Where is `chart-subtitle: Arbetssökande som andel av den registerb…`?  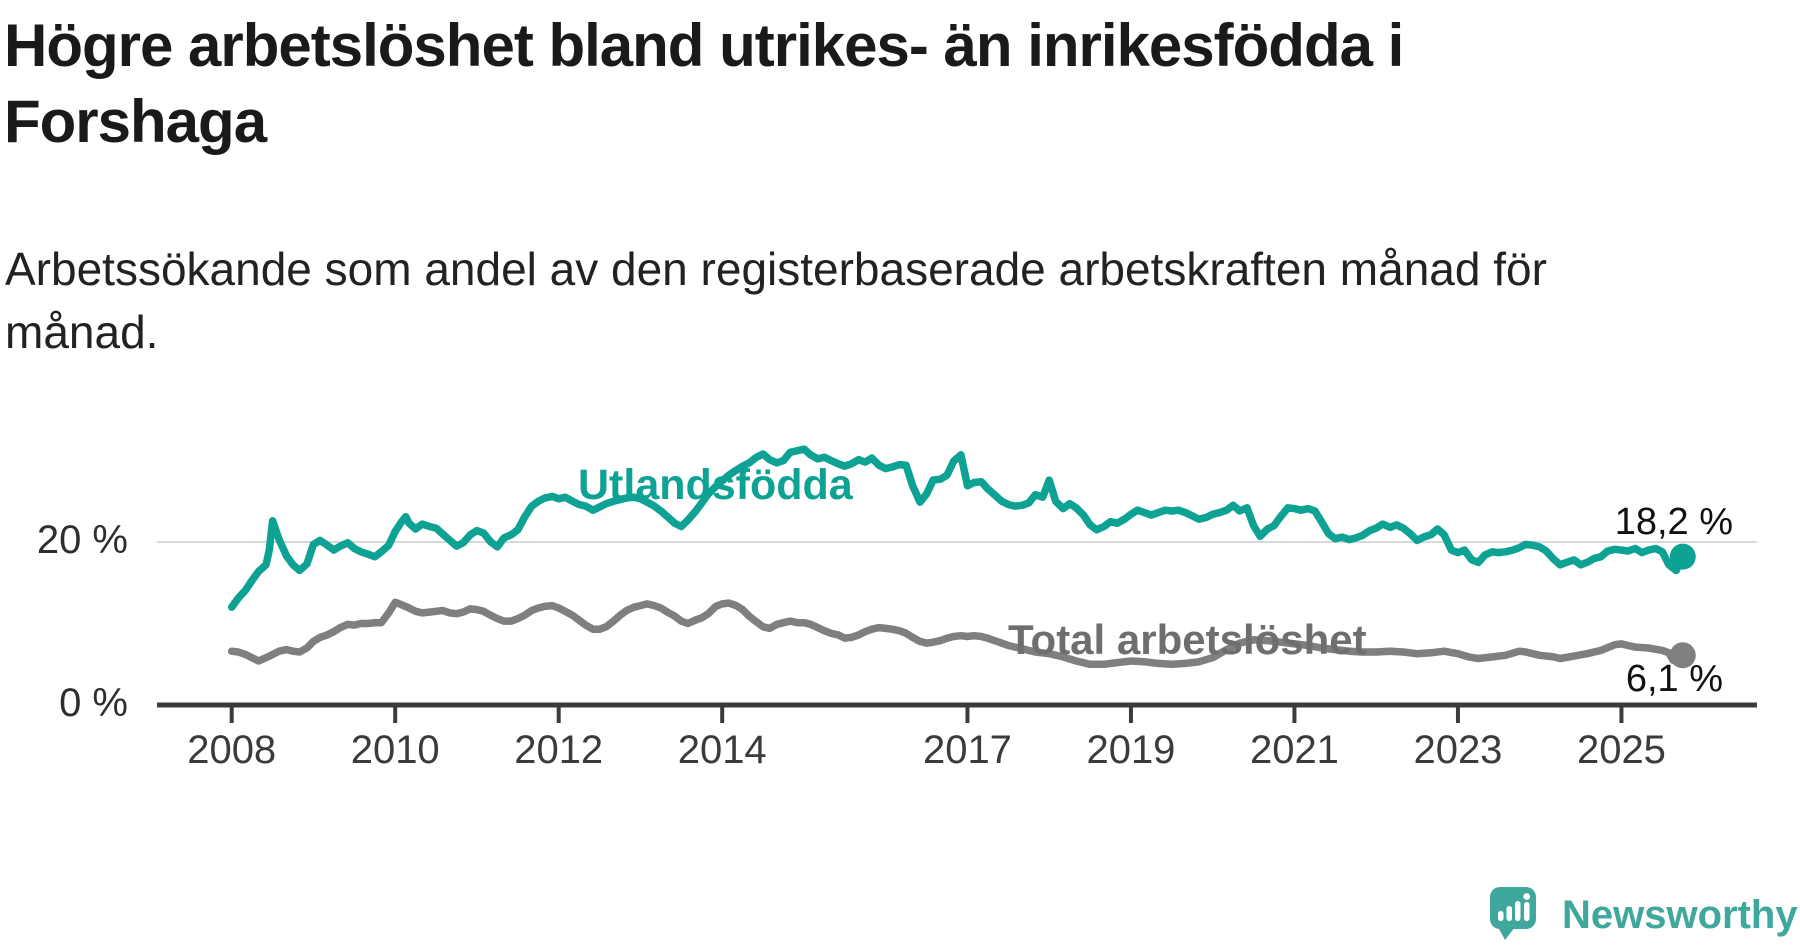 chart-subtitle: Arbetssökande som andel av den registerb… is located at coordinates (865, 301).